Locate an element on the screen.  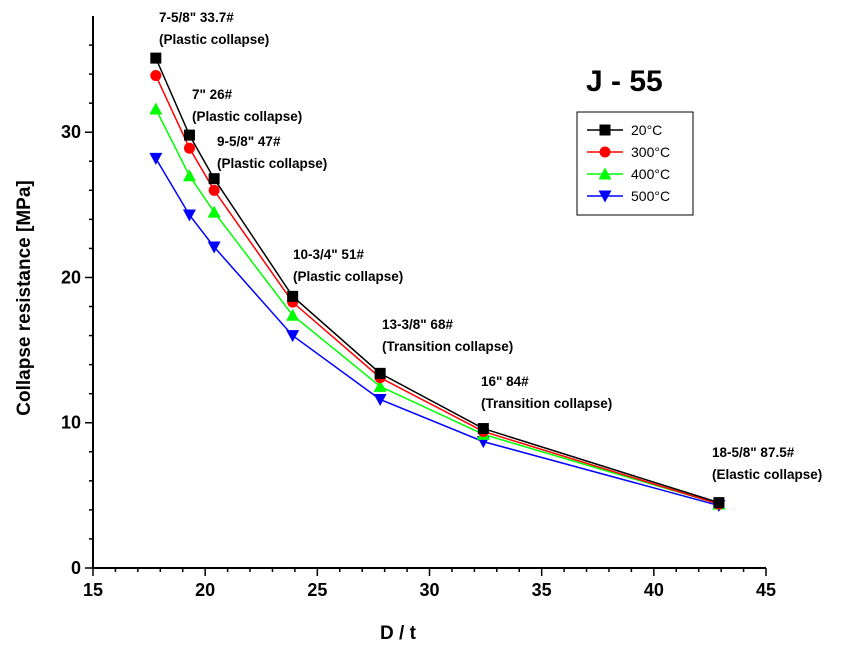
legend-label: 300°C is located at coordinates (650, 152).